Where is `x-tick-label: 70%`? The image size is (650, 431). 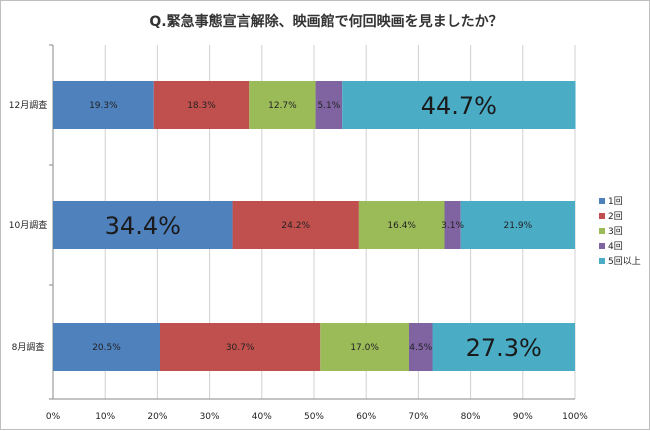
x-tick-label: 70% is located at coordinates (418, 417).